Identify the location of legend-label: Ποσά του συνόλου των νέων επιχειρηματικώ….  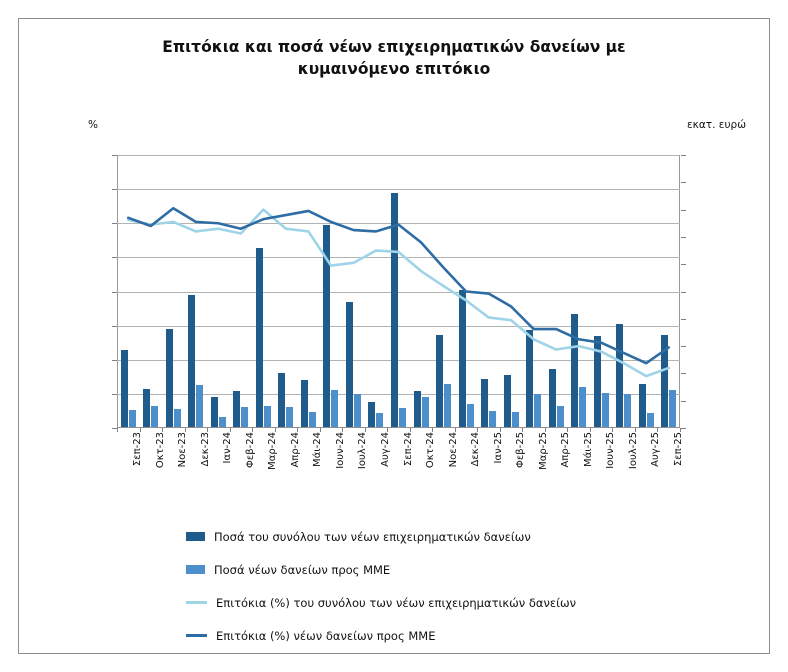
(372, 536).